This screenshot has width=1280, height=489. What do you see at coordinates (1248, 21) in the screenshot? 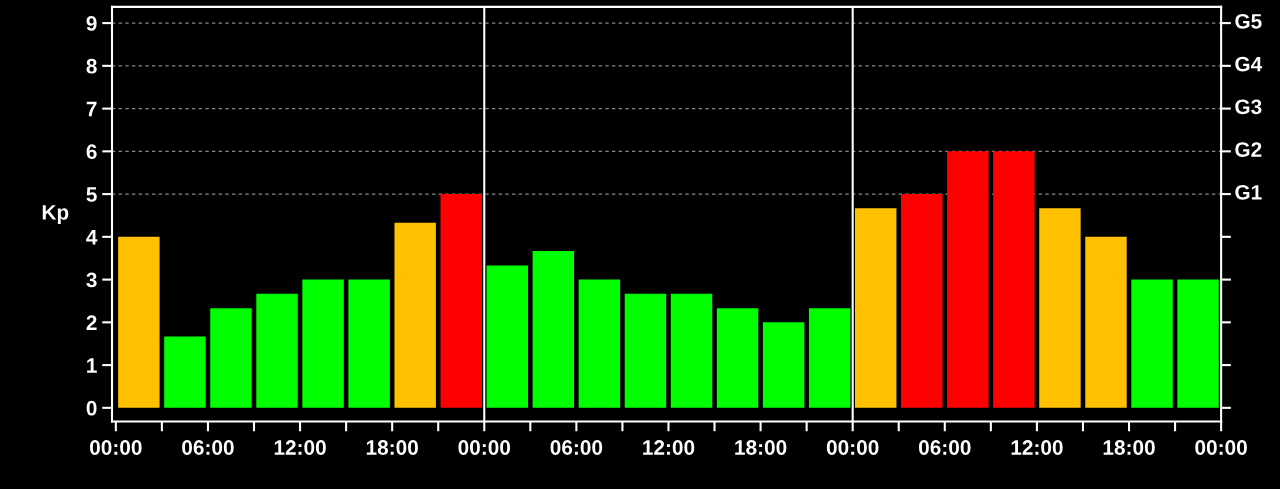
I see `ref-line-label: G5` at bounding box center [1248, 21].